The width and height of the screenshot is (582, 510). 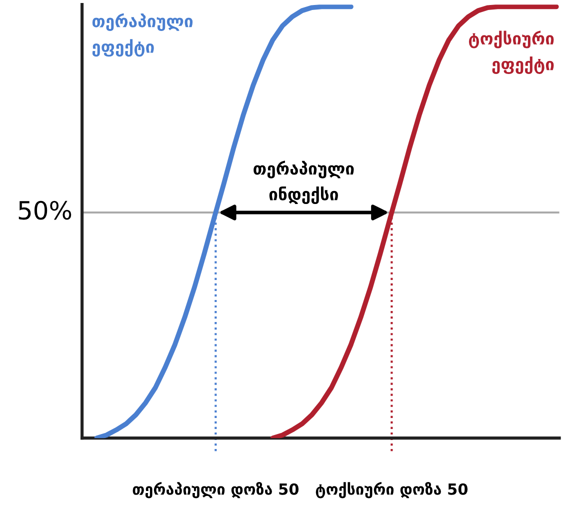 I want to click on annotation: თერაპიული ინდექსი, so click(x=304, y=182).